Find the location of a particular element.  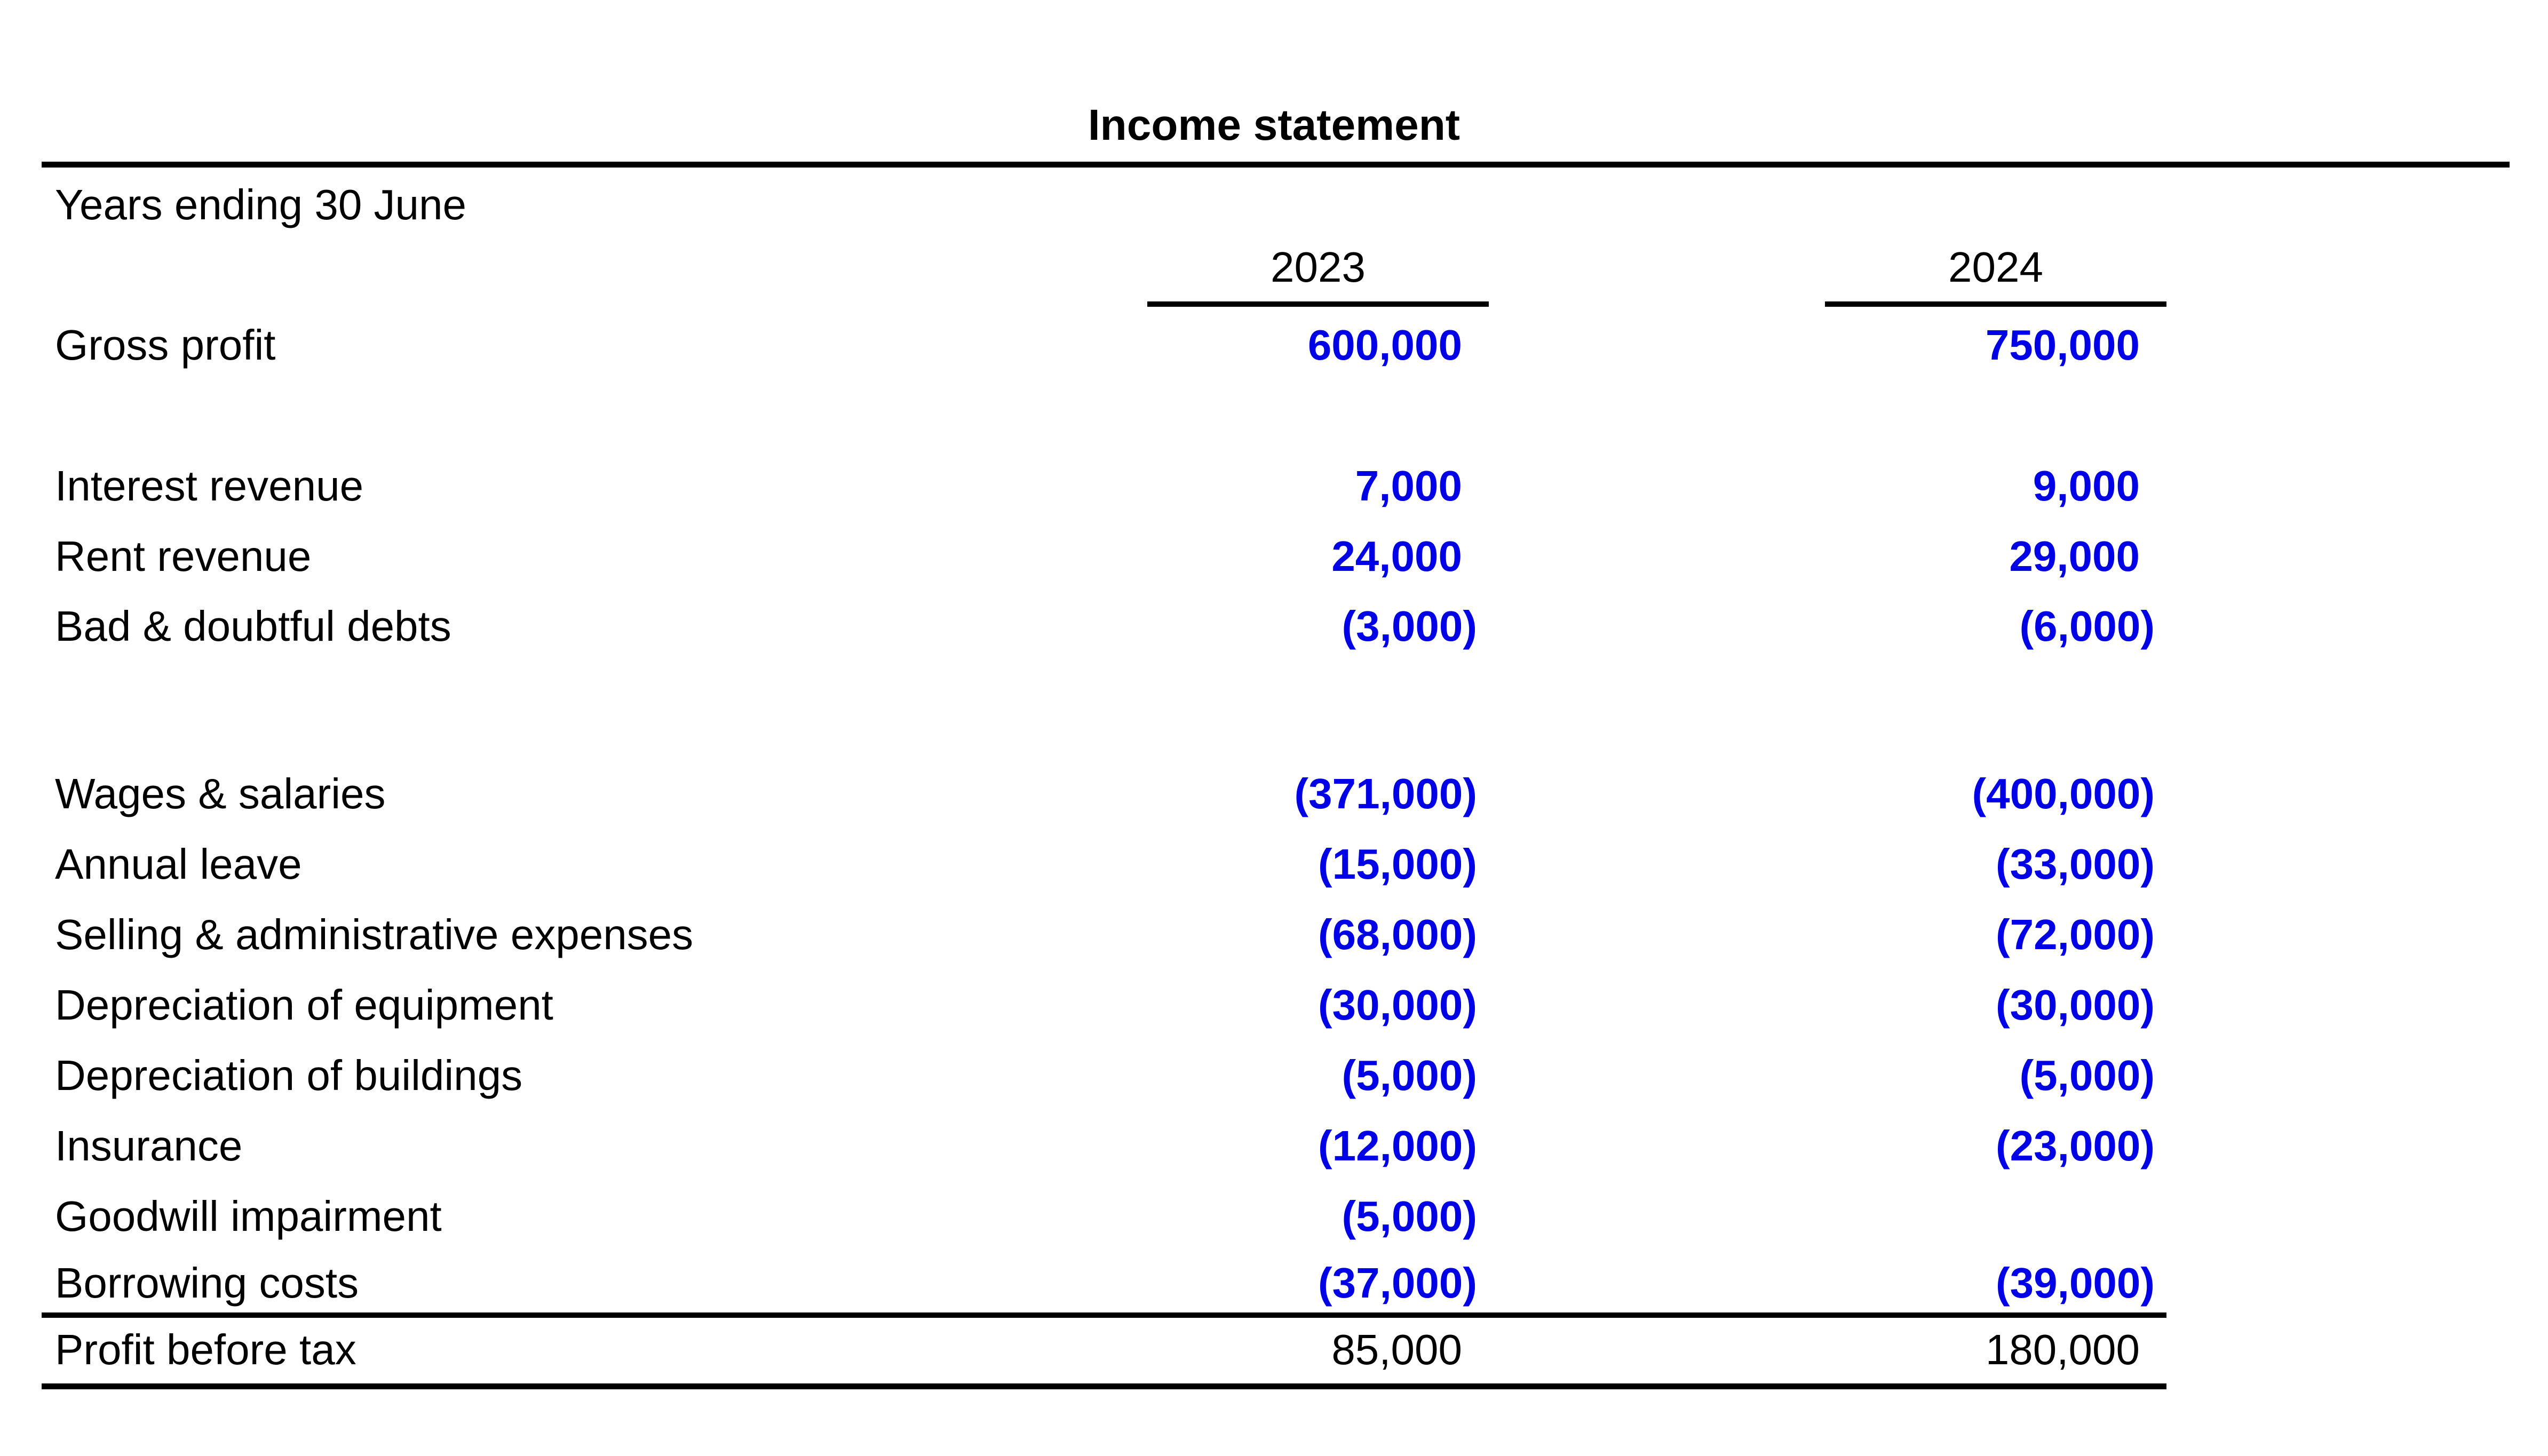

title-underline is located at coordinates (1276, 165).